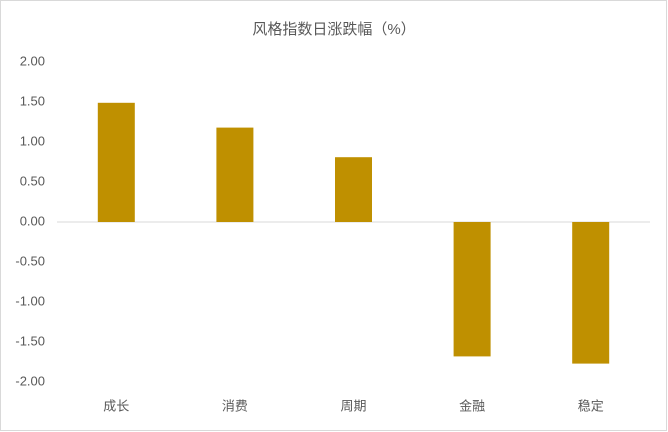  Describe the element at coordinates (30, 300) in the screenshot. I see `y-tick-label: -1.00` at that location.